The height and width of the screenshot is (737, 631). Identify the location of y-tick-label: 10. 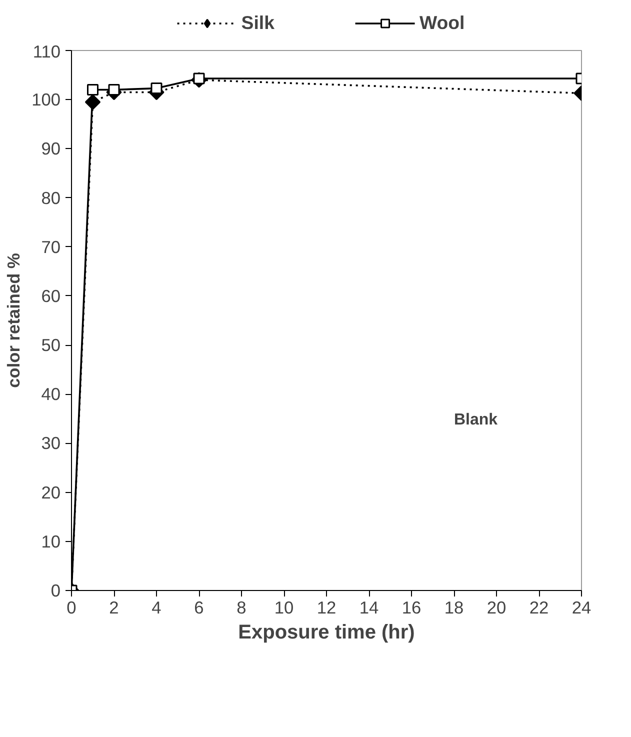
(51, 541).